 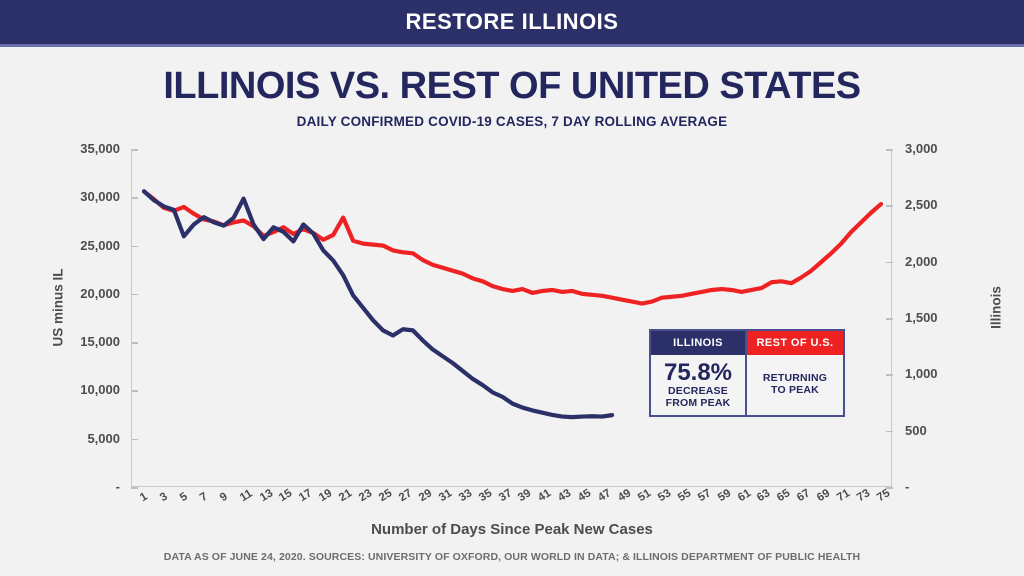 I want to click on y-axis-left-tick-label: -, so click(x=117, y=486).